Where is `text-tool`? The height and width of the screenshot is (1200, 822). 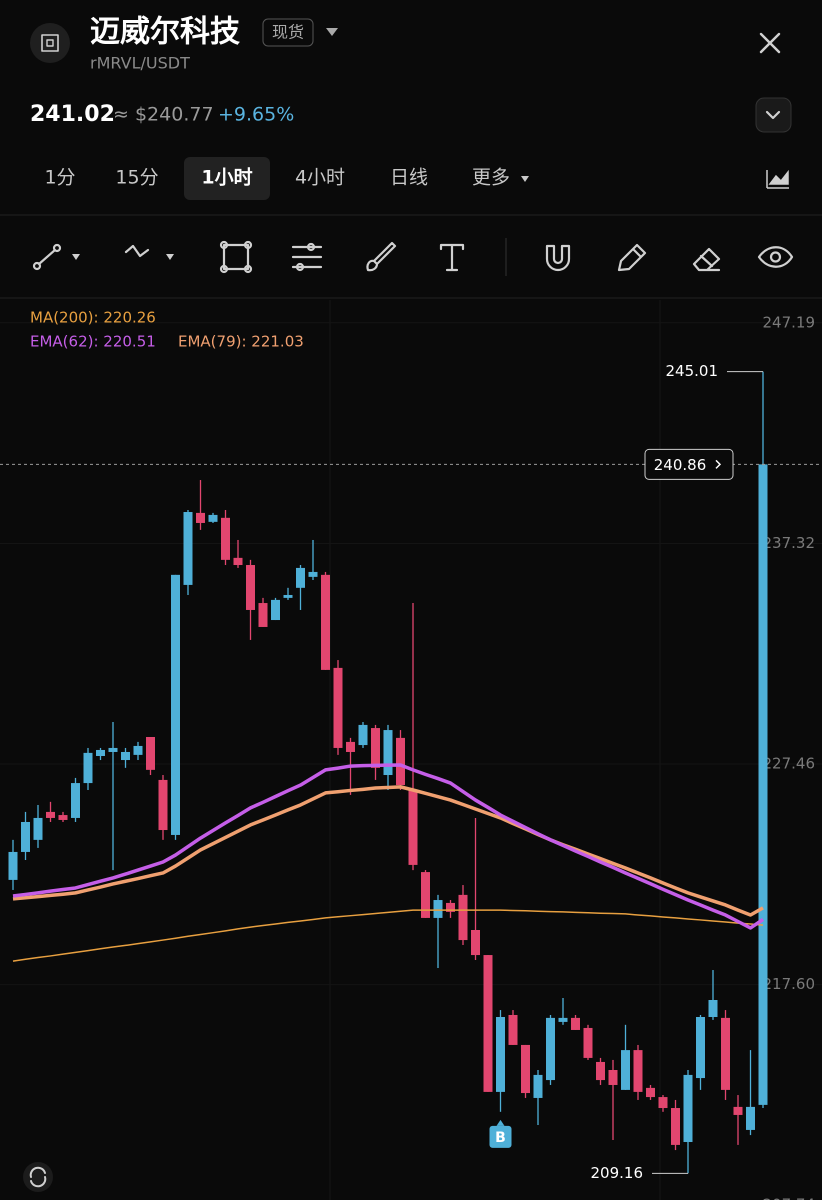
text-tool is located at coordinates (452, 257).